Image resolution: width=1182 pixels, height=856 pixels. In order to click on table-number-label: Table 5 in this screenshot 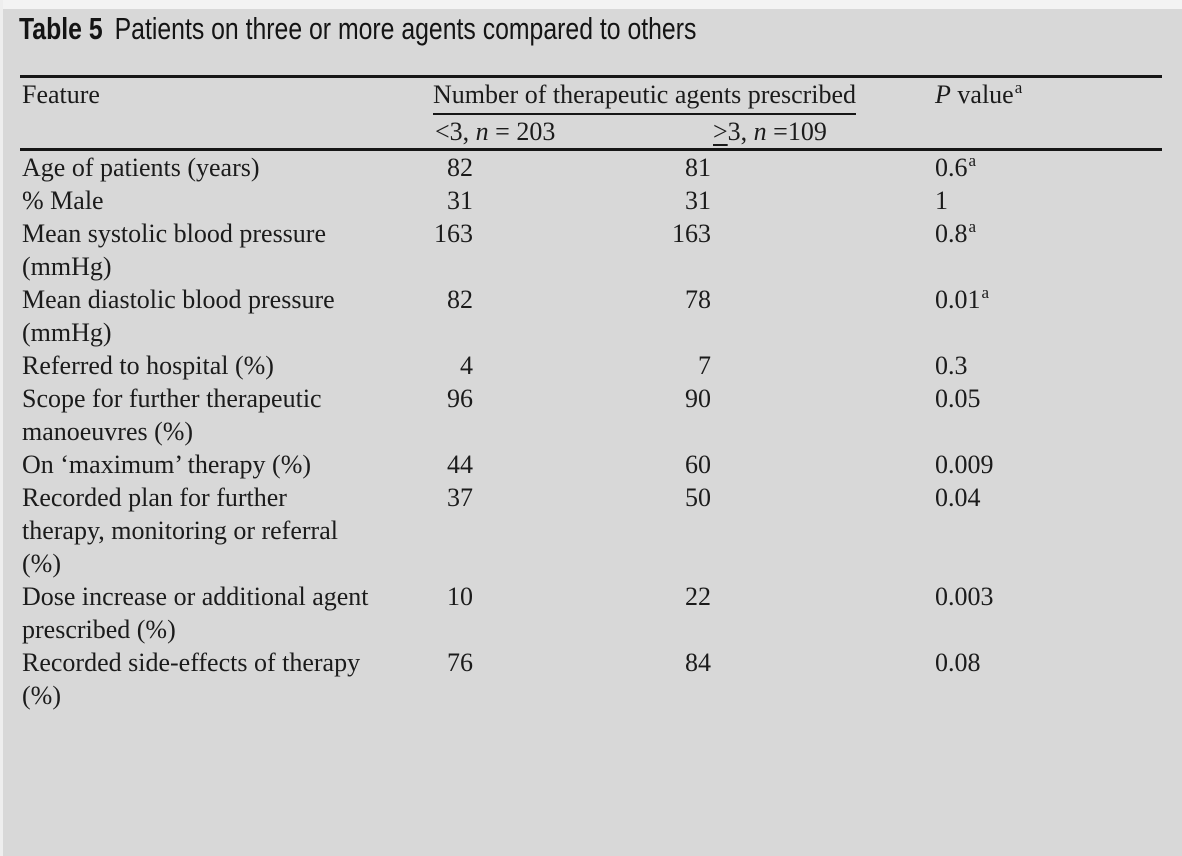, I will do `click(61, 28)`.